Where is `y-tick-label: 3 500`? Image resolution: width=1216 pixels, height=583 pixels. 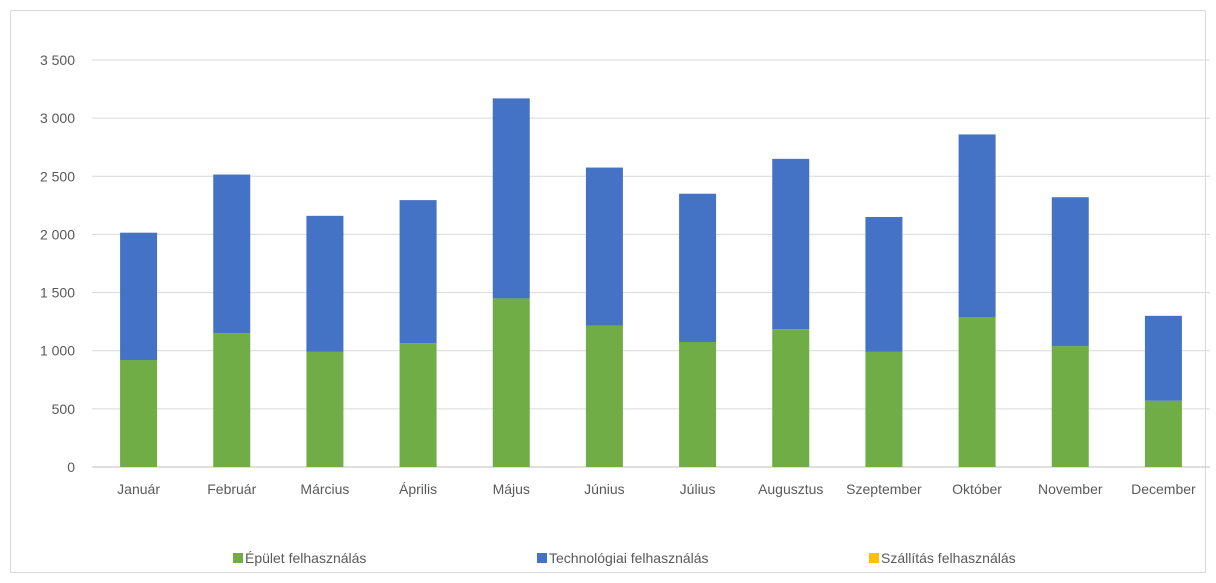
y-tick-label: 3 500 is located at coordinates (57, 60).